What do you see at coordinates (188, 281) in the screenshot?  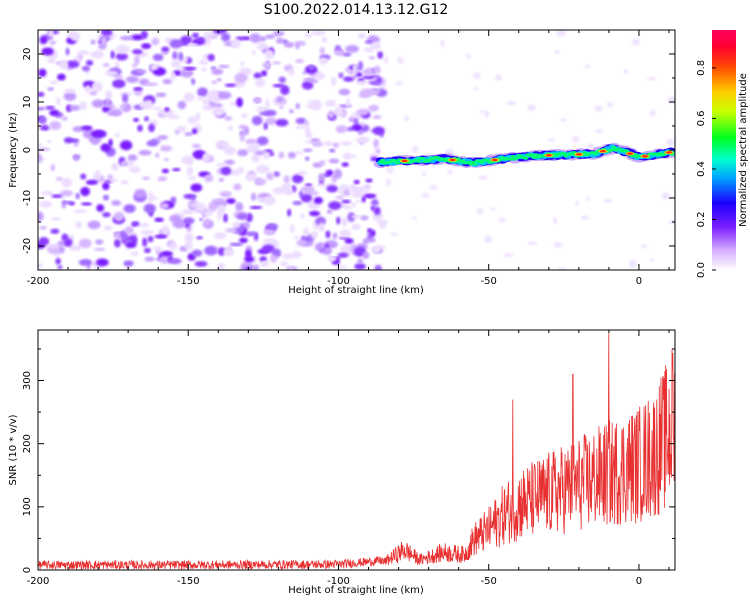 I see `heatmap-xtick-label: -150` at bounding box center [188, 281].